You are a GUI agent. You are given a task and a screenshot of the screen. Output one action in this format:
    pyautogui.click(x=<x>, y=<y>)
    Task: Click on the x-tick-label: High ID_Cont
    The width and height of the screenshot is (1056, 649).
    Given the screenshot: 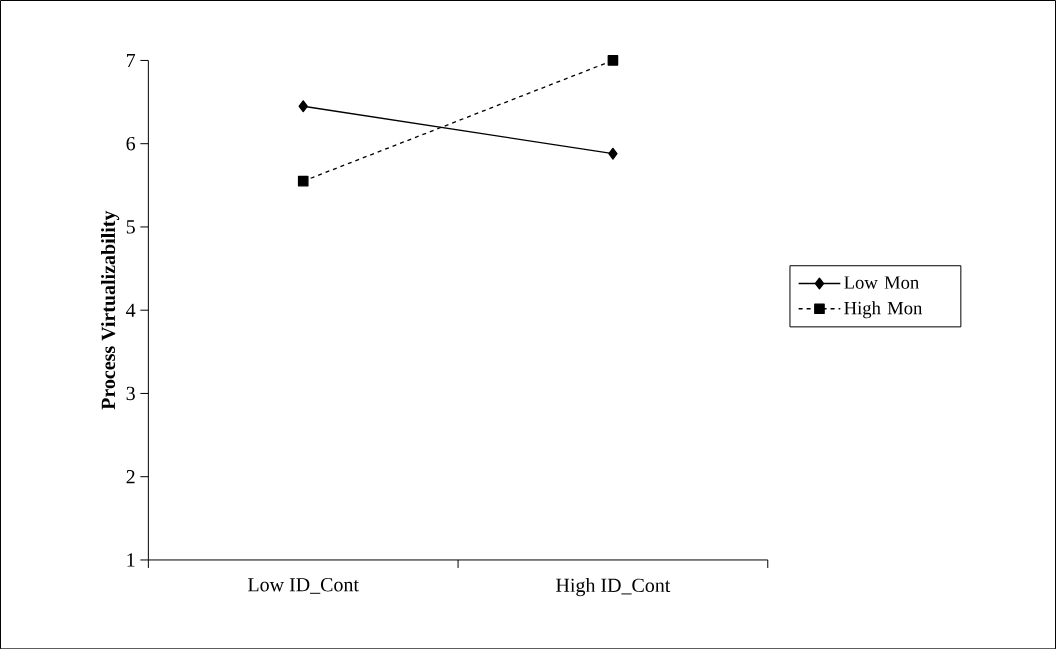 What is the action you would take?
    pyautogui.click(x=613, y=586)
    